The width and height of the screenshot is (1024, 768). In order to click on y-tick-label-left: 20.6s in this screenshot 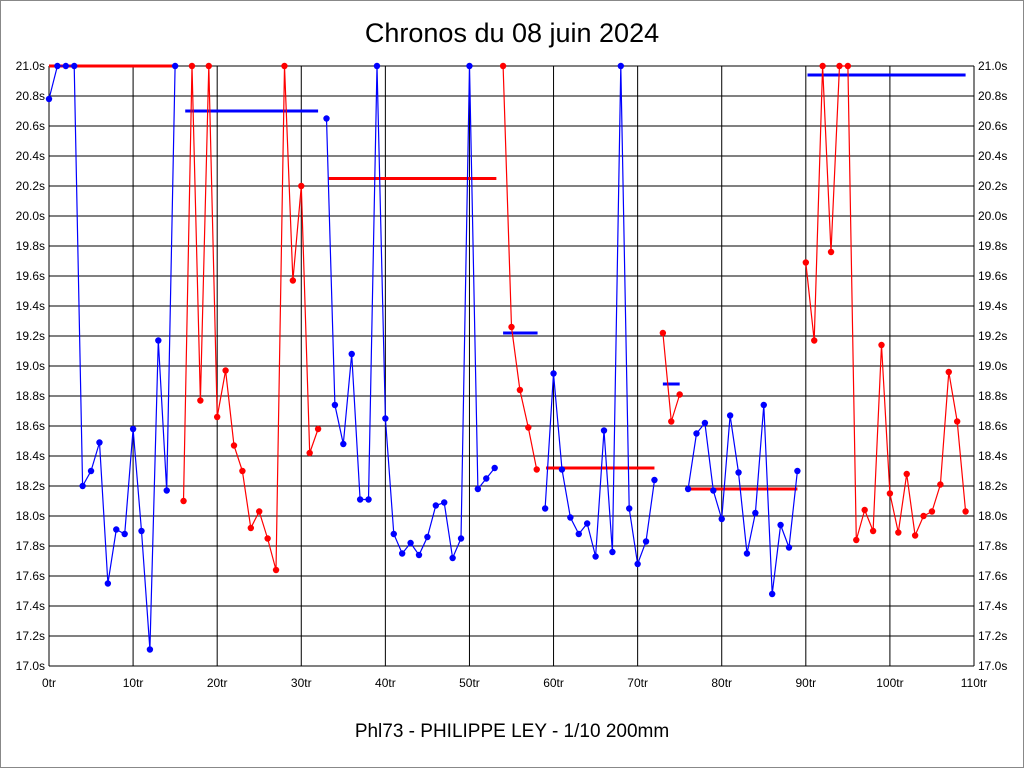, I will do `click(30, 126)`.